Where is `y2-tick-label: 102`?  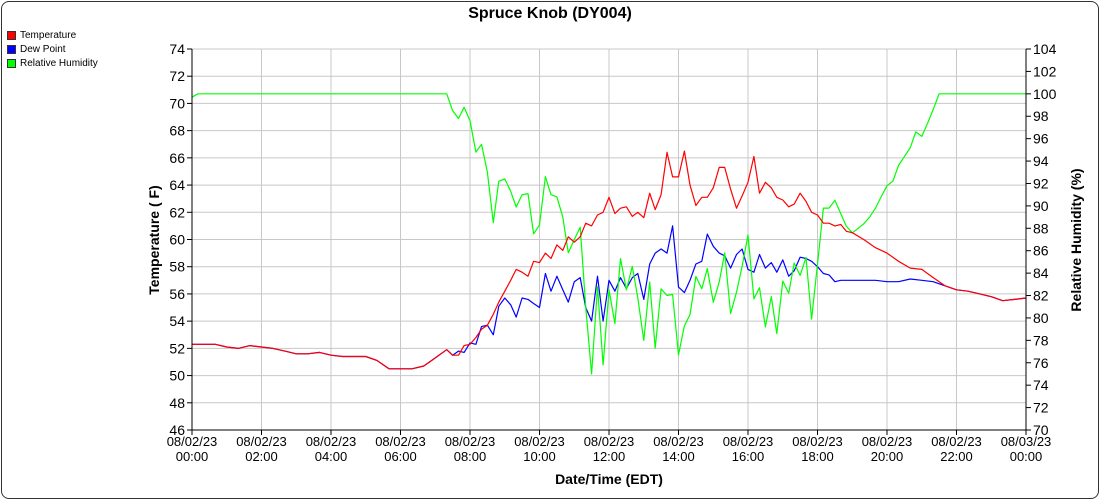 y2-tick-label: 102 is located at coordinates (1045, 71).